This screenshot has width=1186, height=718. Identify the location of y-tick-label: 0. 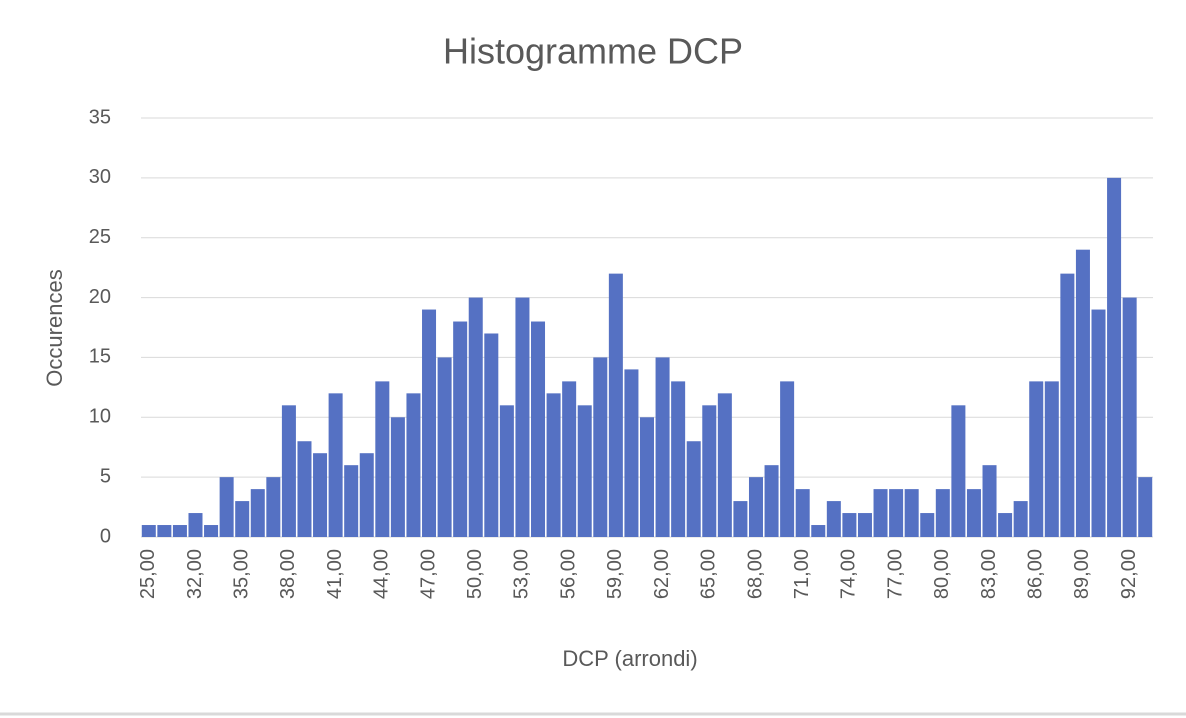
(105, 536).